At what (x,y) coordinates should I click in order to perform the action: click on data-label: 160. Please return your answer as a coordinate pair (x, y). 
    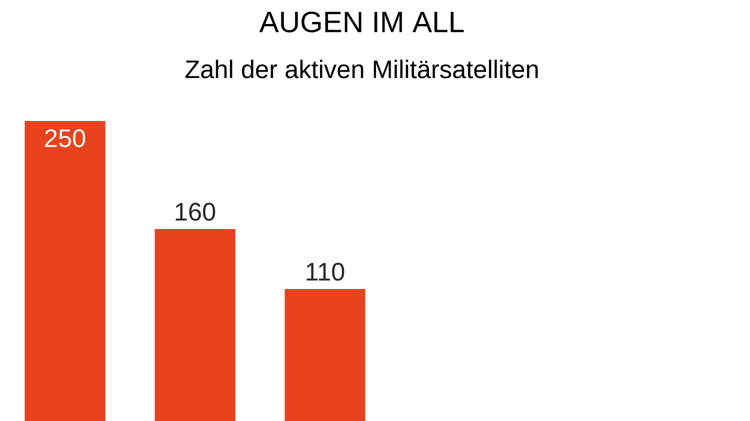
    Looking at the image, I should click on (196, 211).